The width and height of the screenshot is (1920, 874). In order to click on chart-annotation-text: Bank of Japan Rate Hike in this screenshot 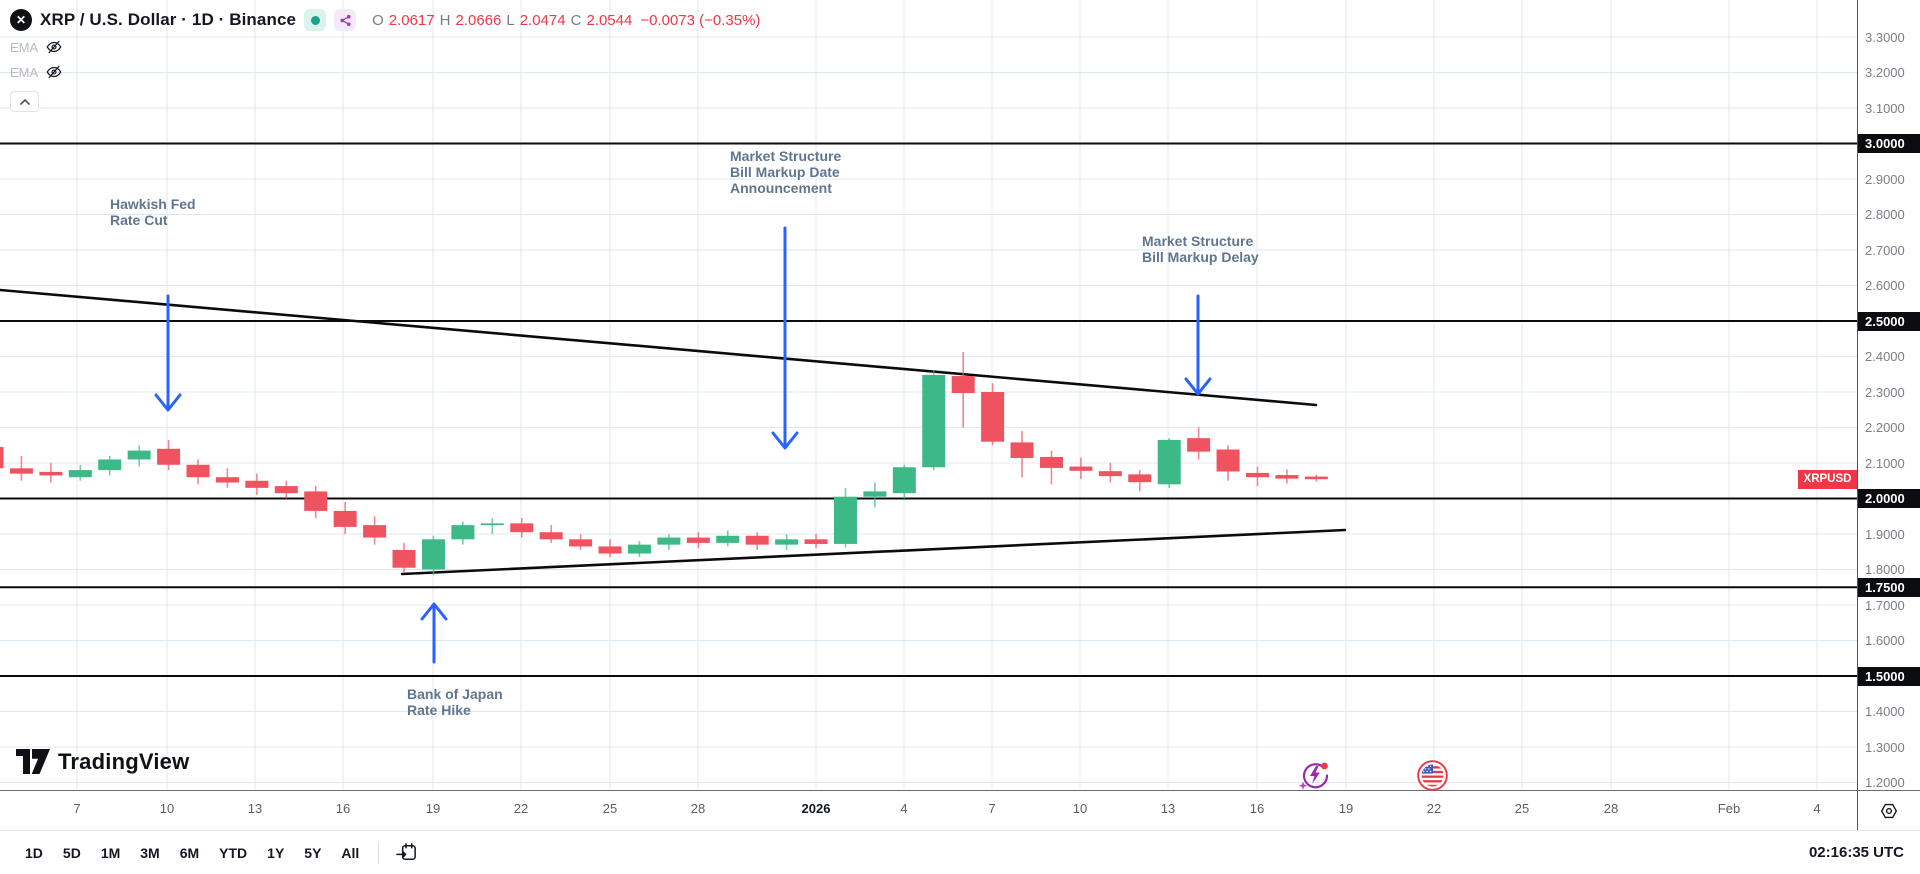, I will do `click(455, 702)`.